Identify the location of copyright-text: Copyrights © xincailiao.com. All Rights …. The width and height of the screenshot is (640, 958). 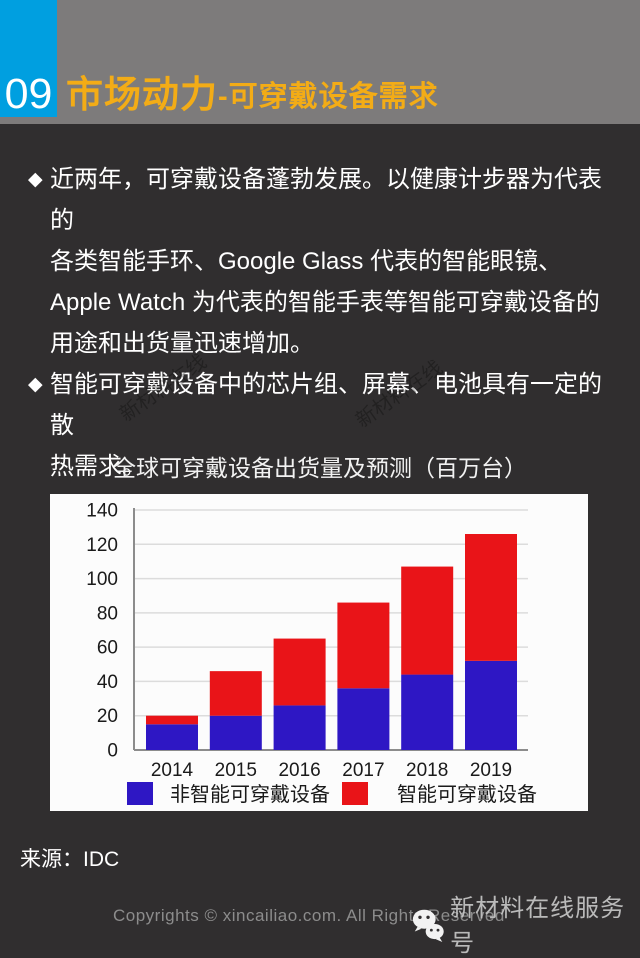
(309, 915).